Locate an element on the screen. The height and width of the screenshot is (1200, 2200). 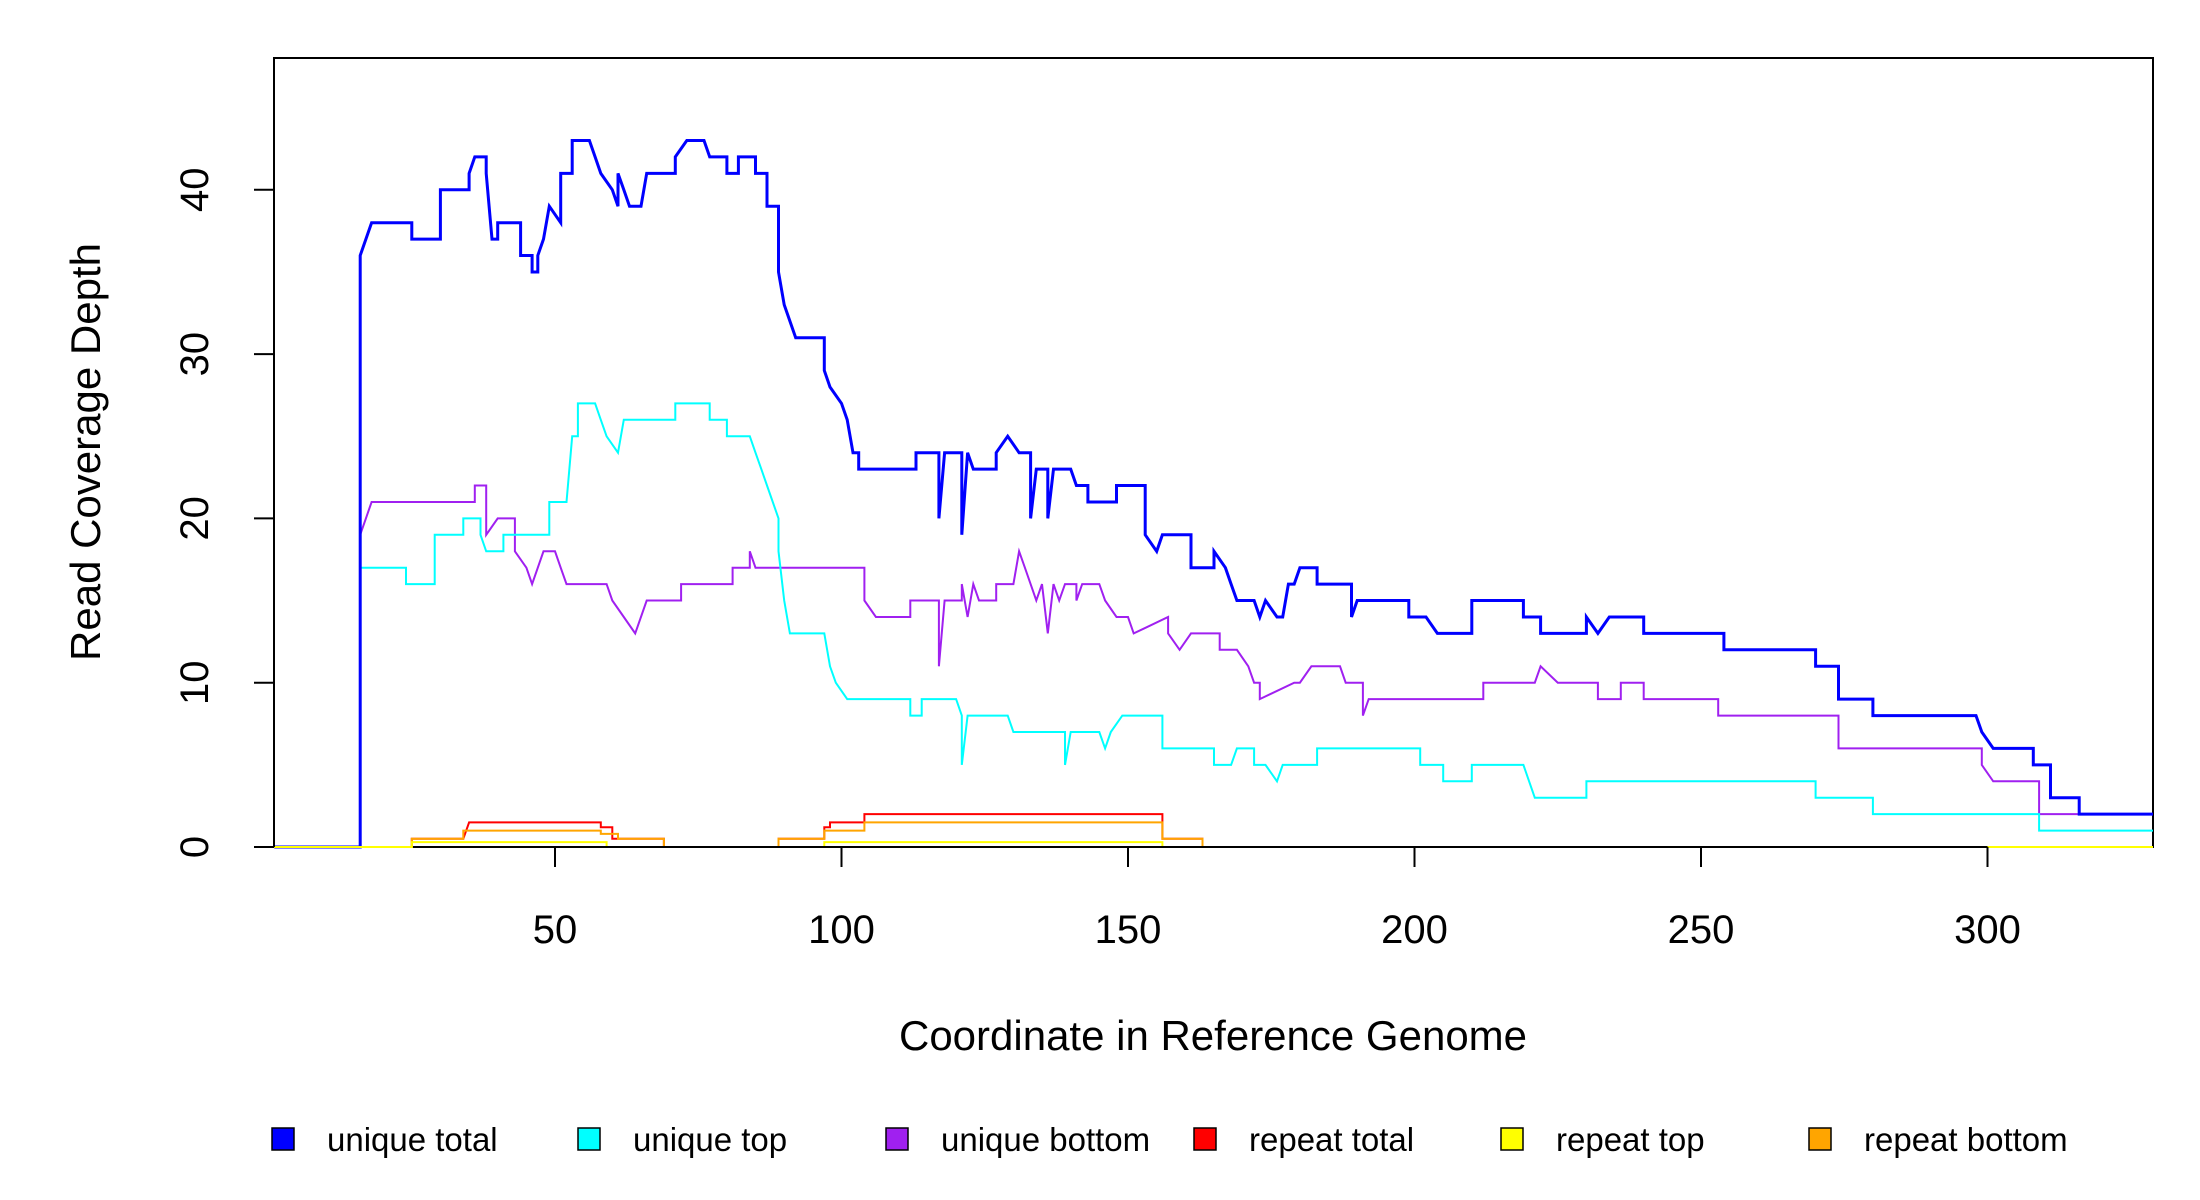
y-tick-label: 10 is located at coordinates (195, 682).